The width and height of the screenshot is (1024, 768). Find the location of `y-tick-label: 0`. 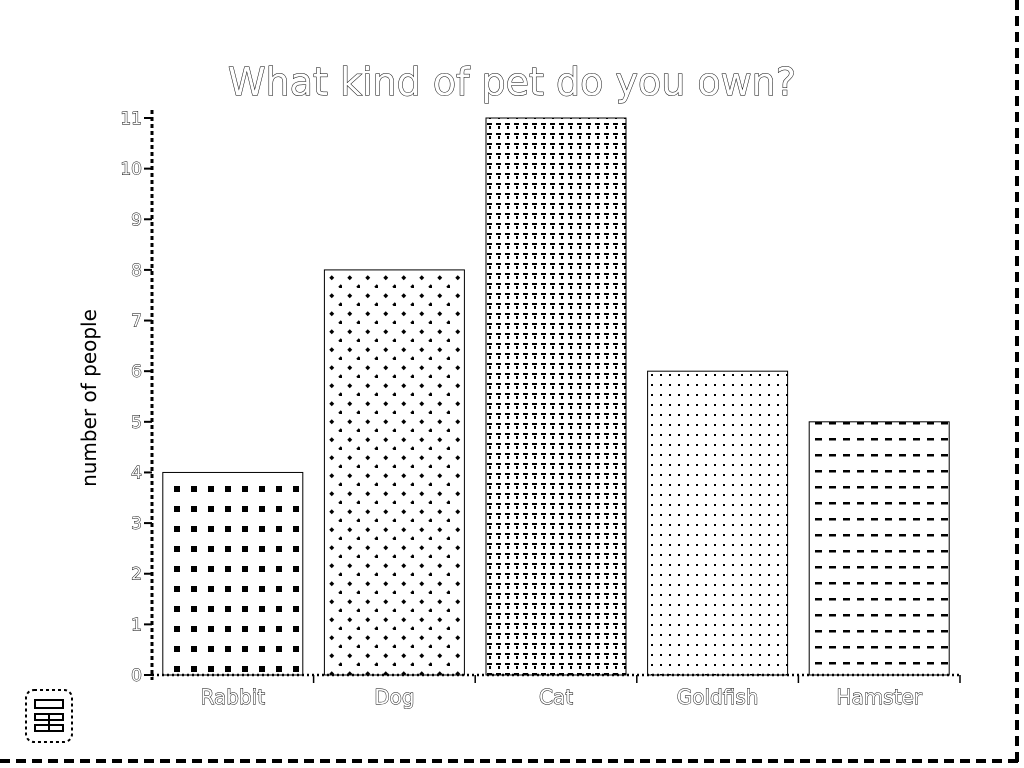

y-tick-label: 0 is located at coordinates (136, 676).